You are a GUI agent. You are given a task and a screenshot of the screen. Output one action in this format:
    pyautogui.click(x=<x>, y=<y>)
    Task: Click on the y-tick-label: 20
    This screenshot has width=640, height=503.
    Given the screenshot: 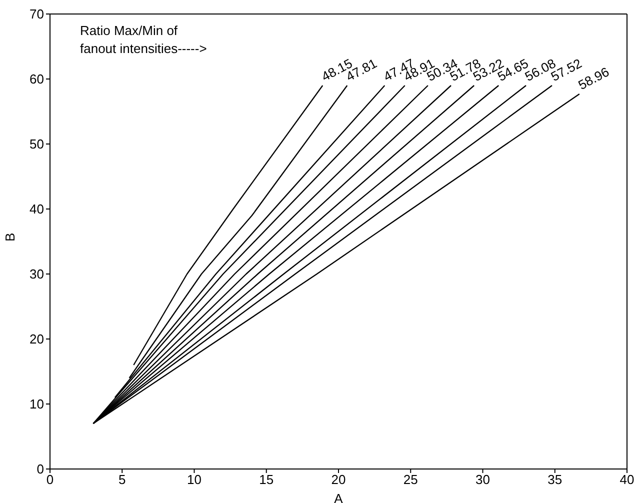 What is the action you would take?
    pyautogui.click(x=37, y=339)
    